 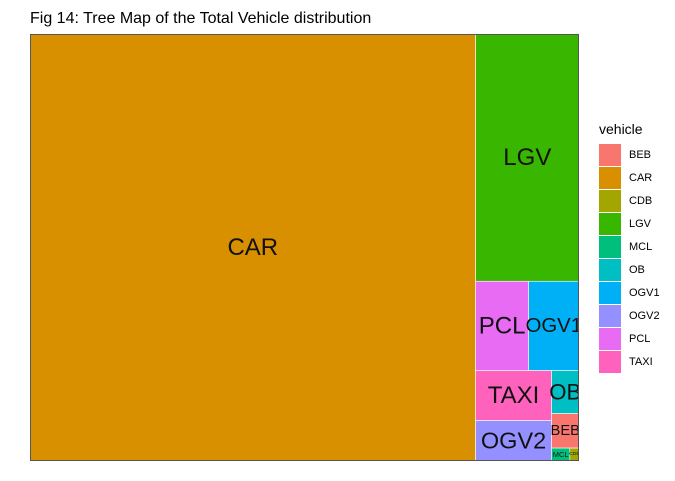 I want to click on tile-label-ob: OB, so click(x=564, y=392).